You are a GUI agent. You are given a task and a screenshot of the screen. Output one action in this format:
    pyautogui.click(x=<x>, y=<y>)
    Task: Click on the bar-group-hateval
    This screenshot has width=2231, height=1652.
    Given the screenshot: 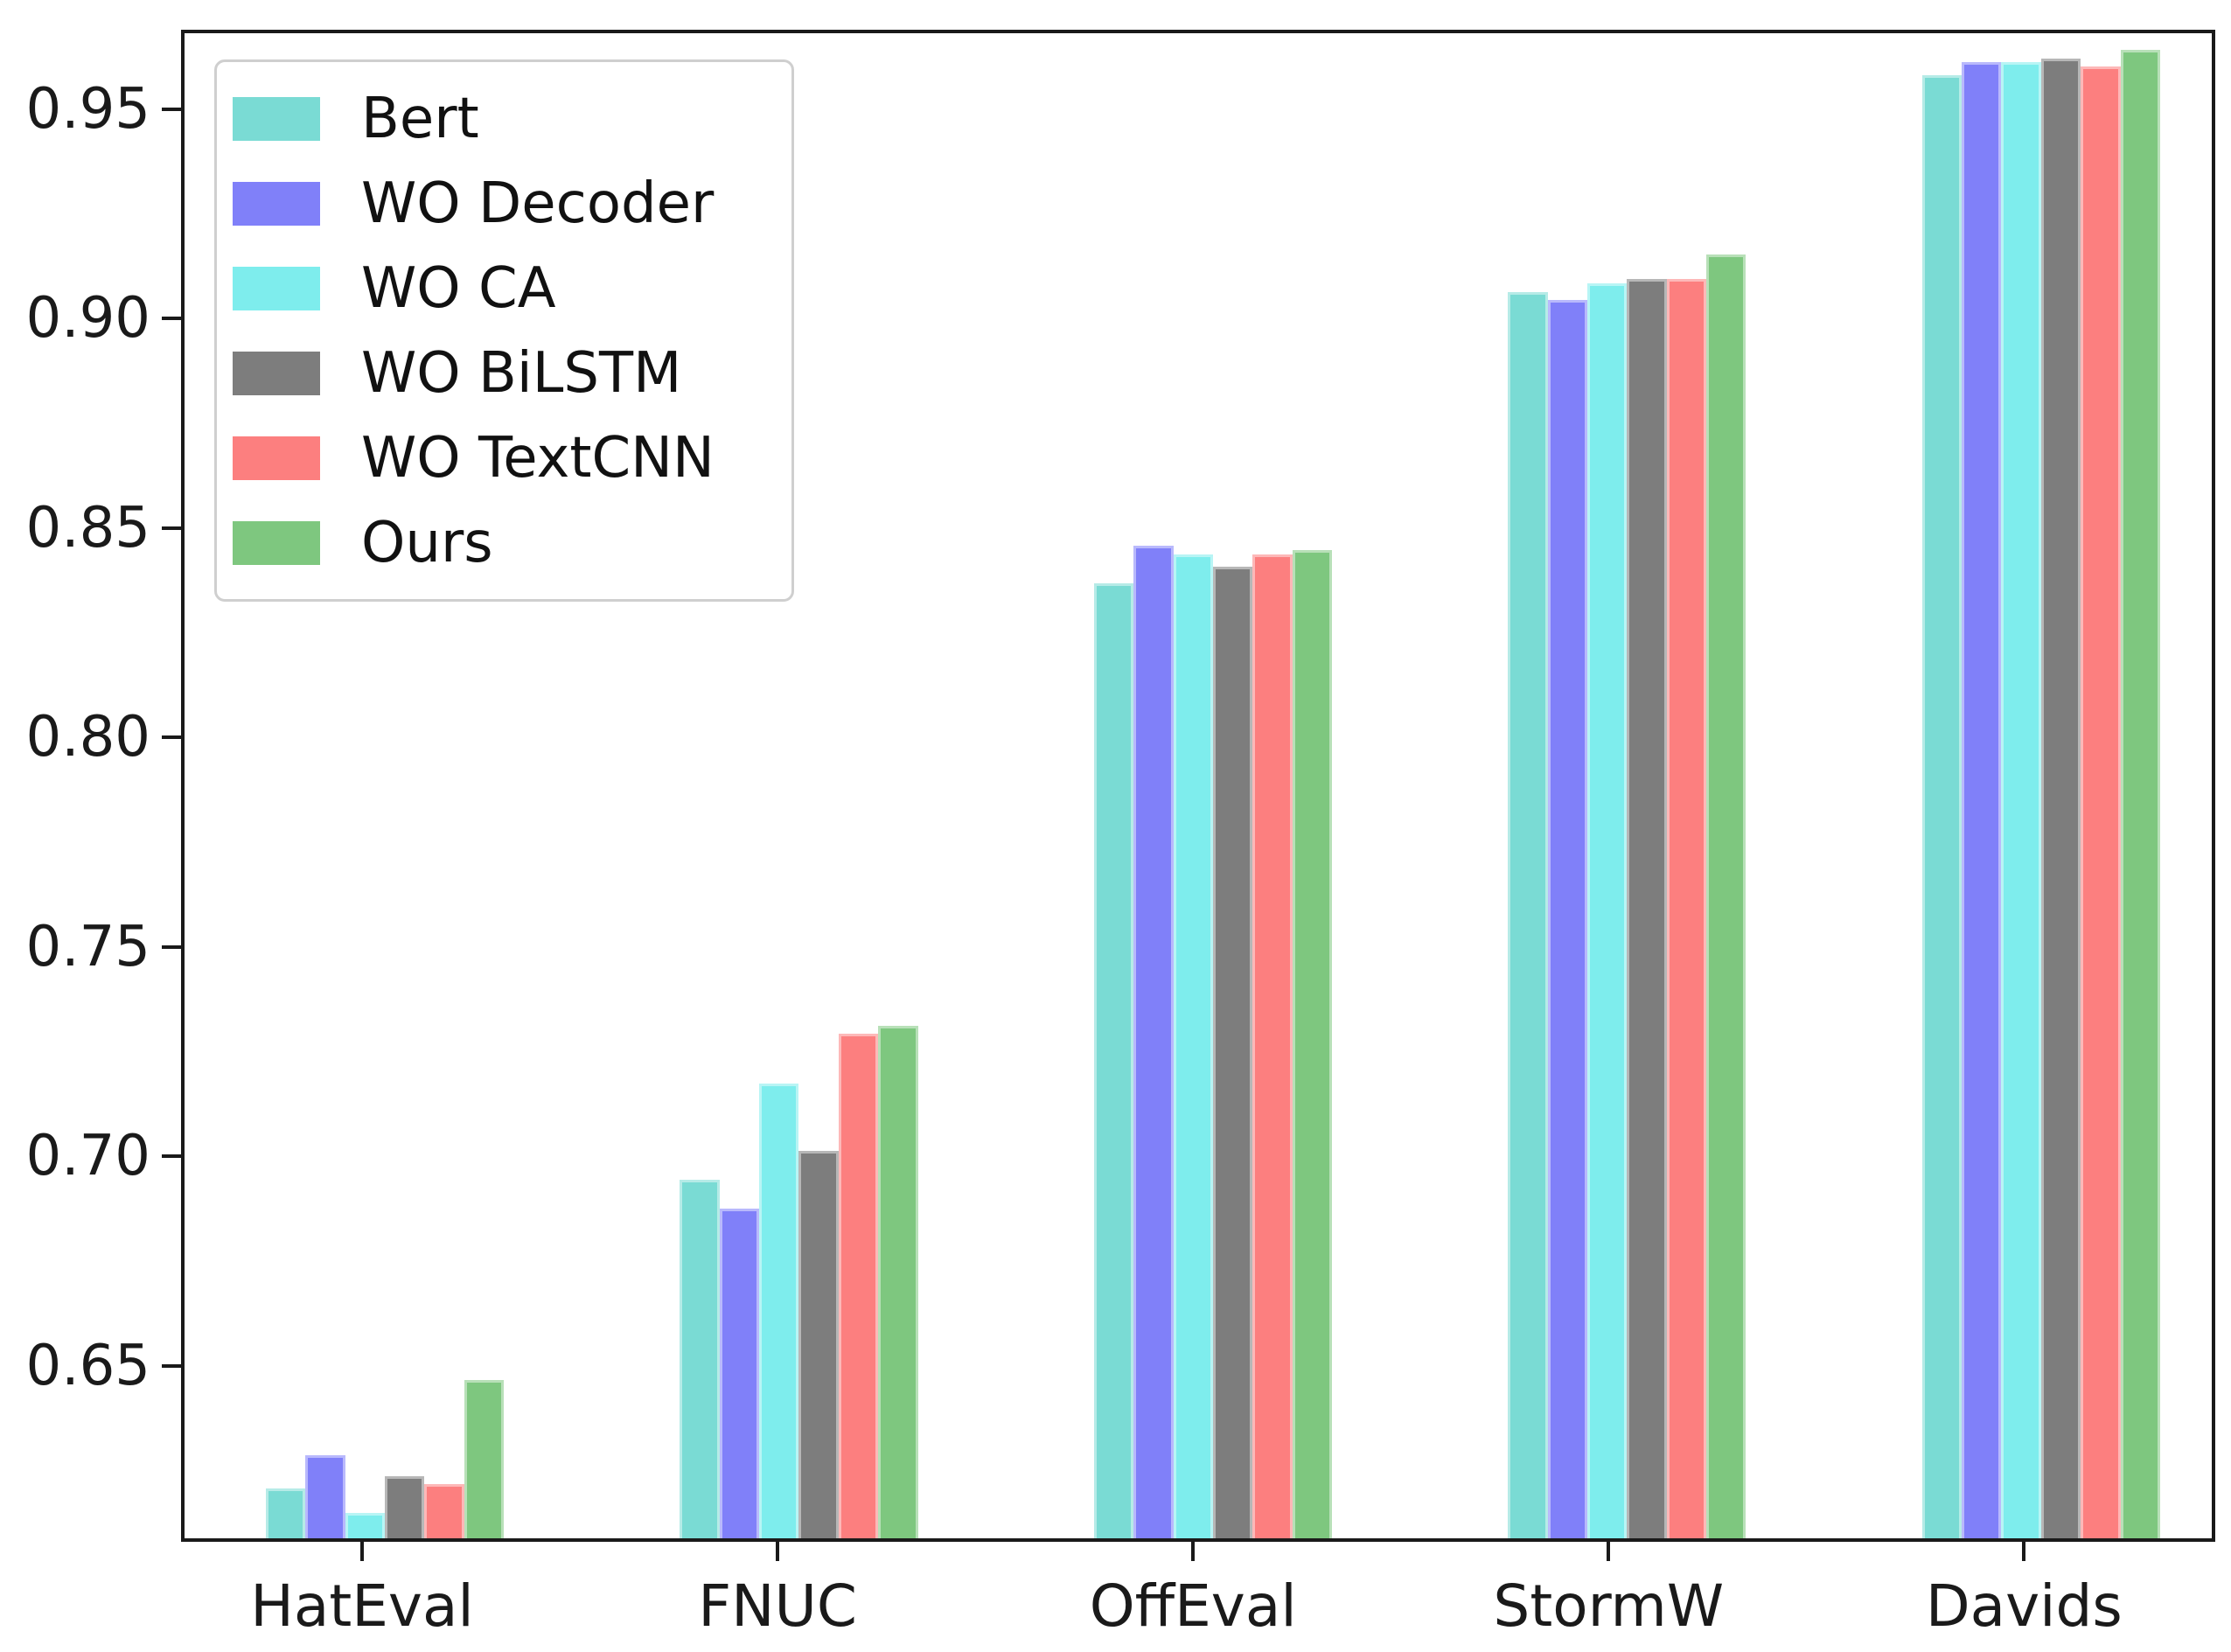 What is the action you would take?
    pyautogui.click(x=385, y=785)
    